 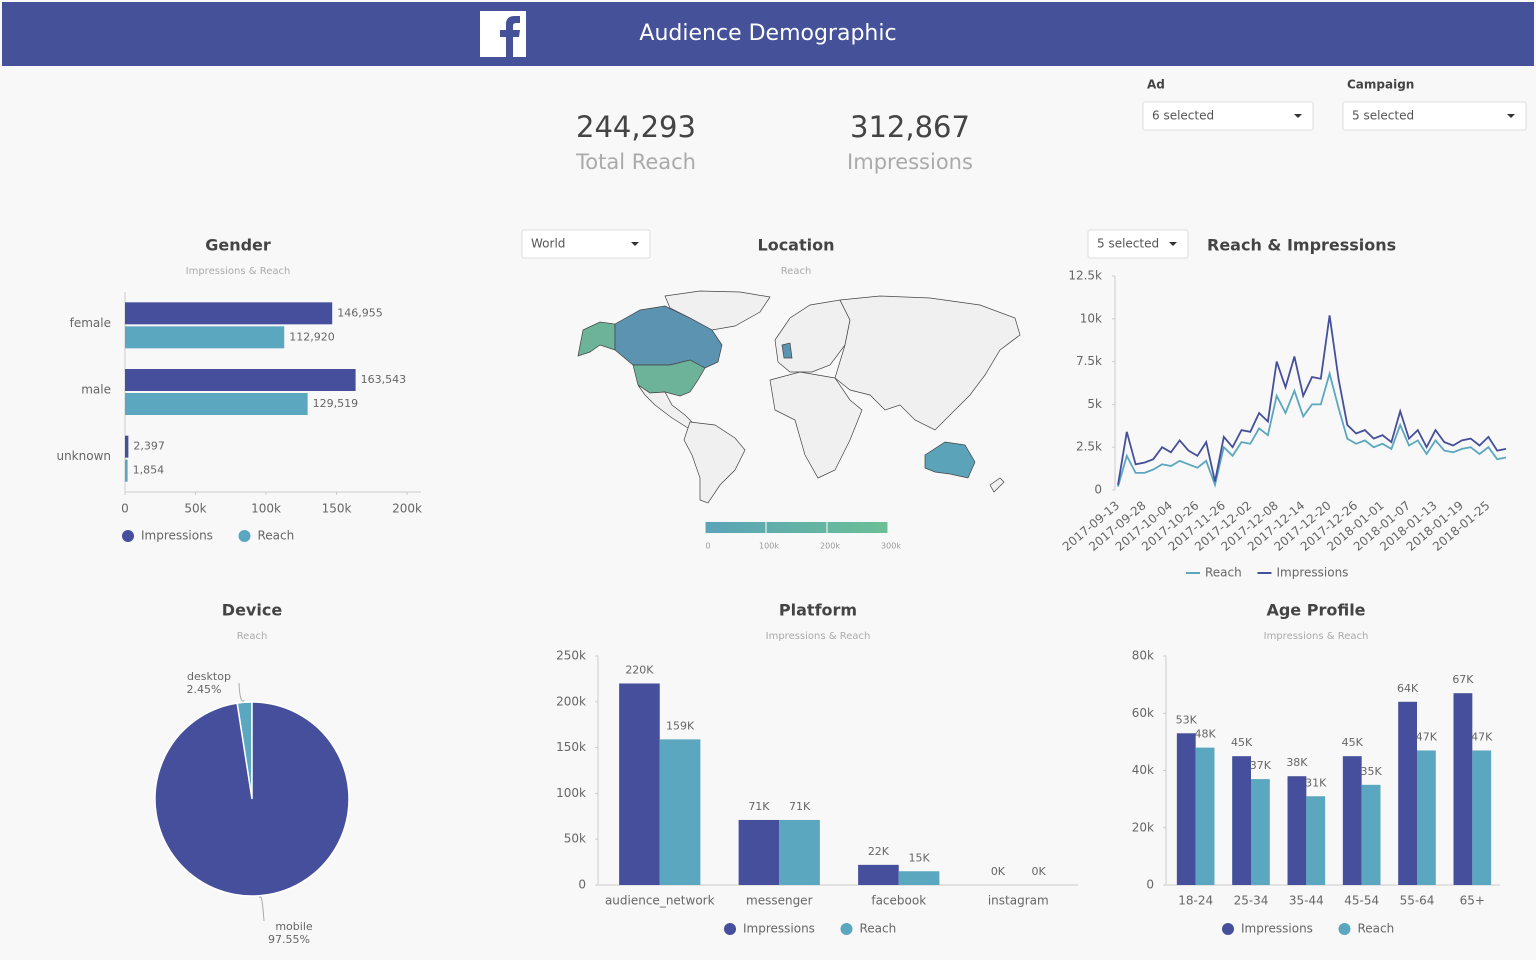 What do you see at coordinates (997, 485) in the screenshot?
I see `new-zealand` at bounding box center [997, 485].